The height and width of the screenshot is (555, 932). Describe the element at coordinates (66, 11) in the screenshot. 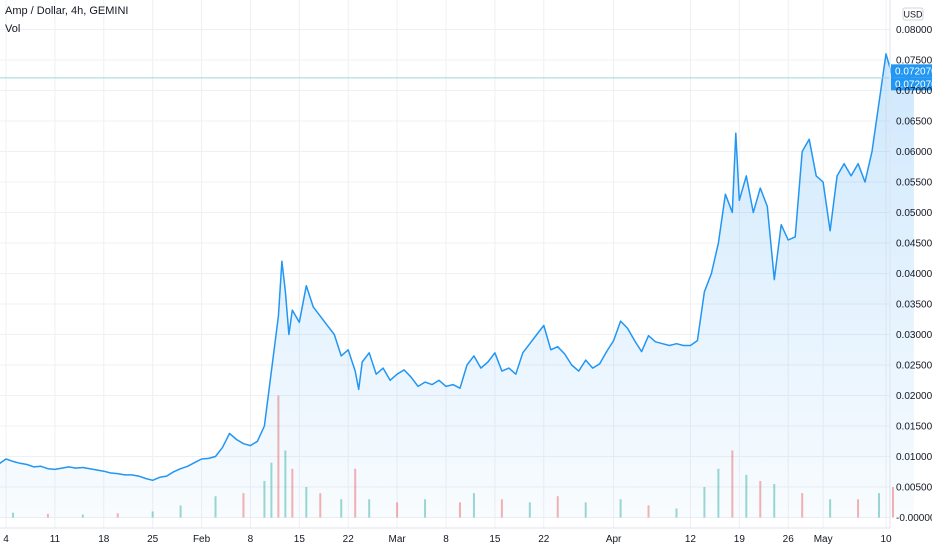

I see `chart-title: Amp / Dollar, 4h, GEMINI` at that location.